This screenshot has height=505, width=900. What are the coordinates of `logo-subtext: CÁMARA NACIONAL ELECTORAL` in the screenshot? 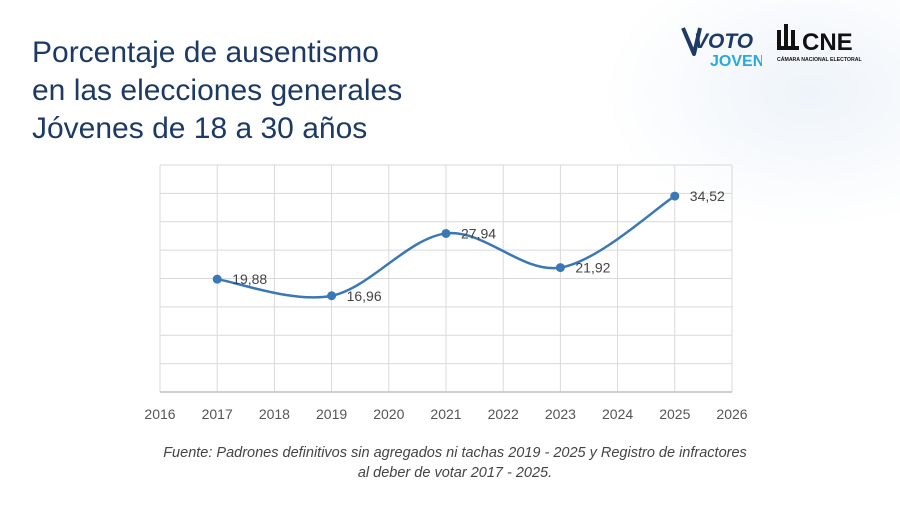 It's located at (819, 59).